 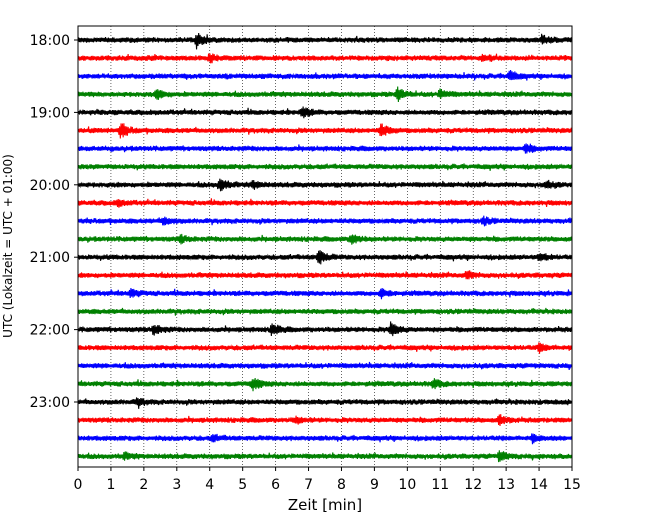 What do you see at coordinates (50, 41) in the screenshot?
I see `y-tick-label-18:00: 18:00` at bounding box center [50, 41].